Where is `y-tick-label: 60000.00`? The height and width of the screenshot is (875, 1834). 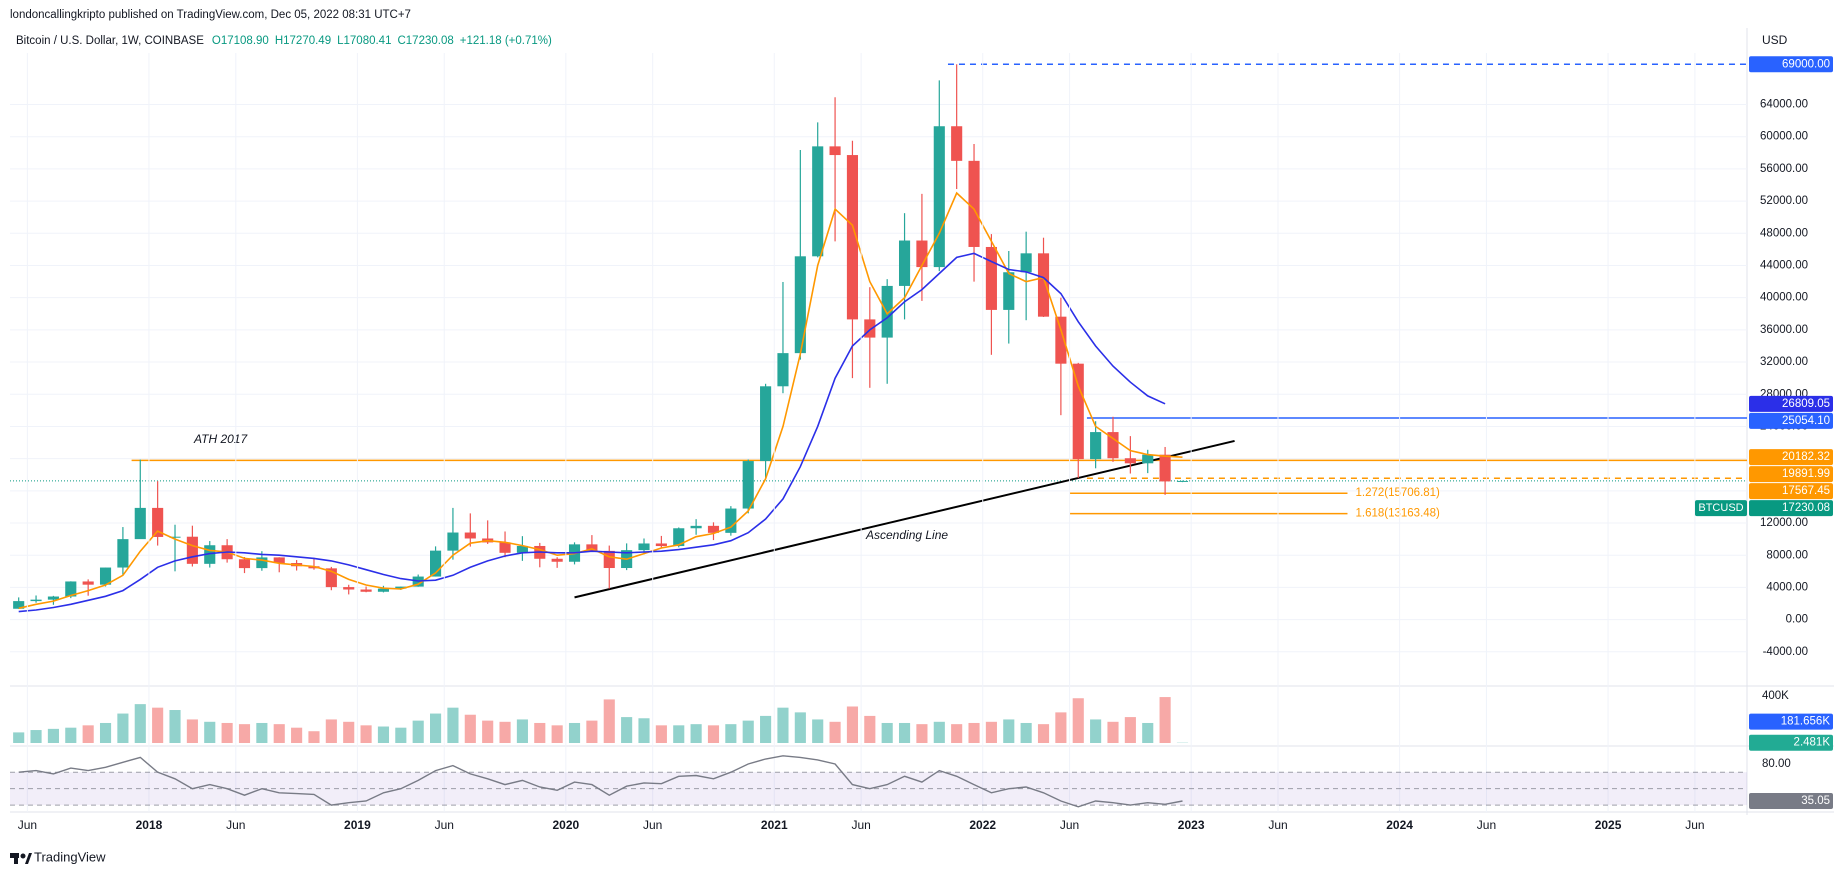
y-tick-label: 60000.00 is located at coordinates (1784, 137).